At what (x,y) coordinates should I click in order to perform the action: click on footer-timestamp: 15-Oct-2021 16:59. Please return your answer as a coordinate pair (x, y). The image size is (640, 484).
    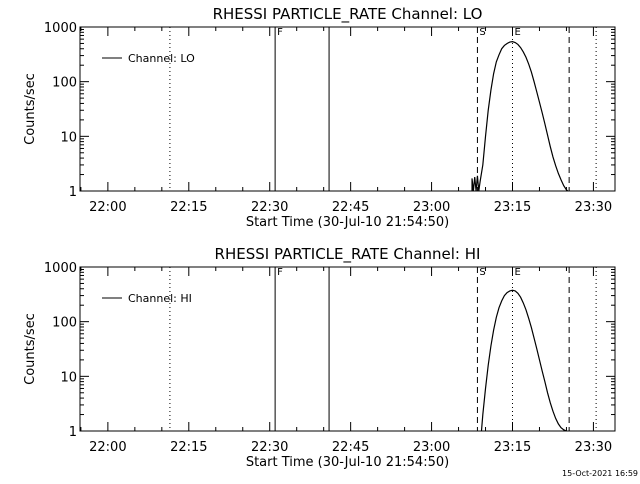
    Looking at the image, I should click on (600, 473).